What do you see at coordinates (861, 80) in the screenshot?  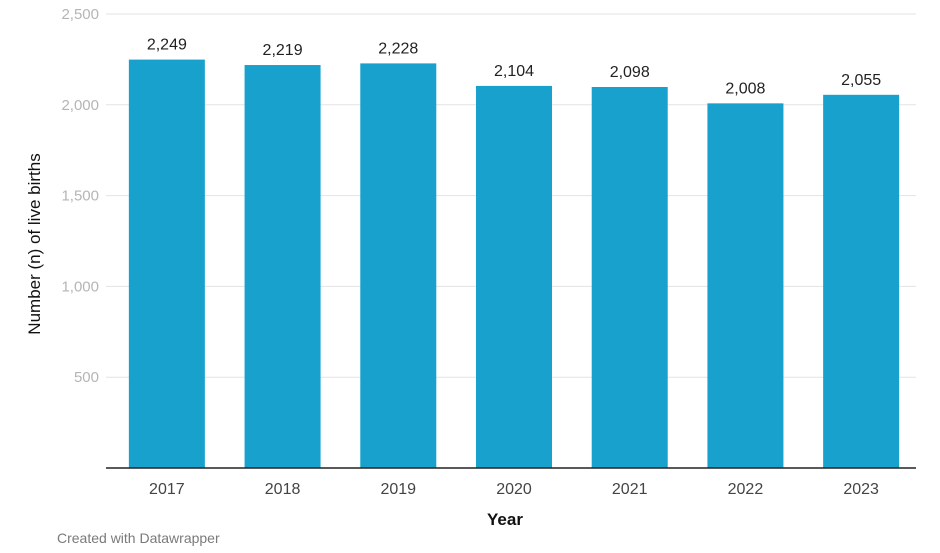 I see `data-label: 2,055` at bounding box center [861, 80].